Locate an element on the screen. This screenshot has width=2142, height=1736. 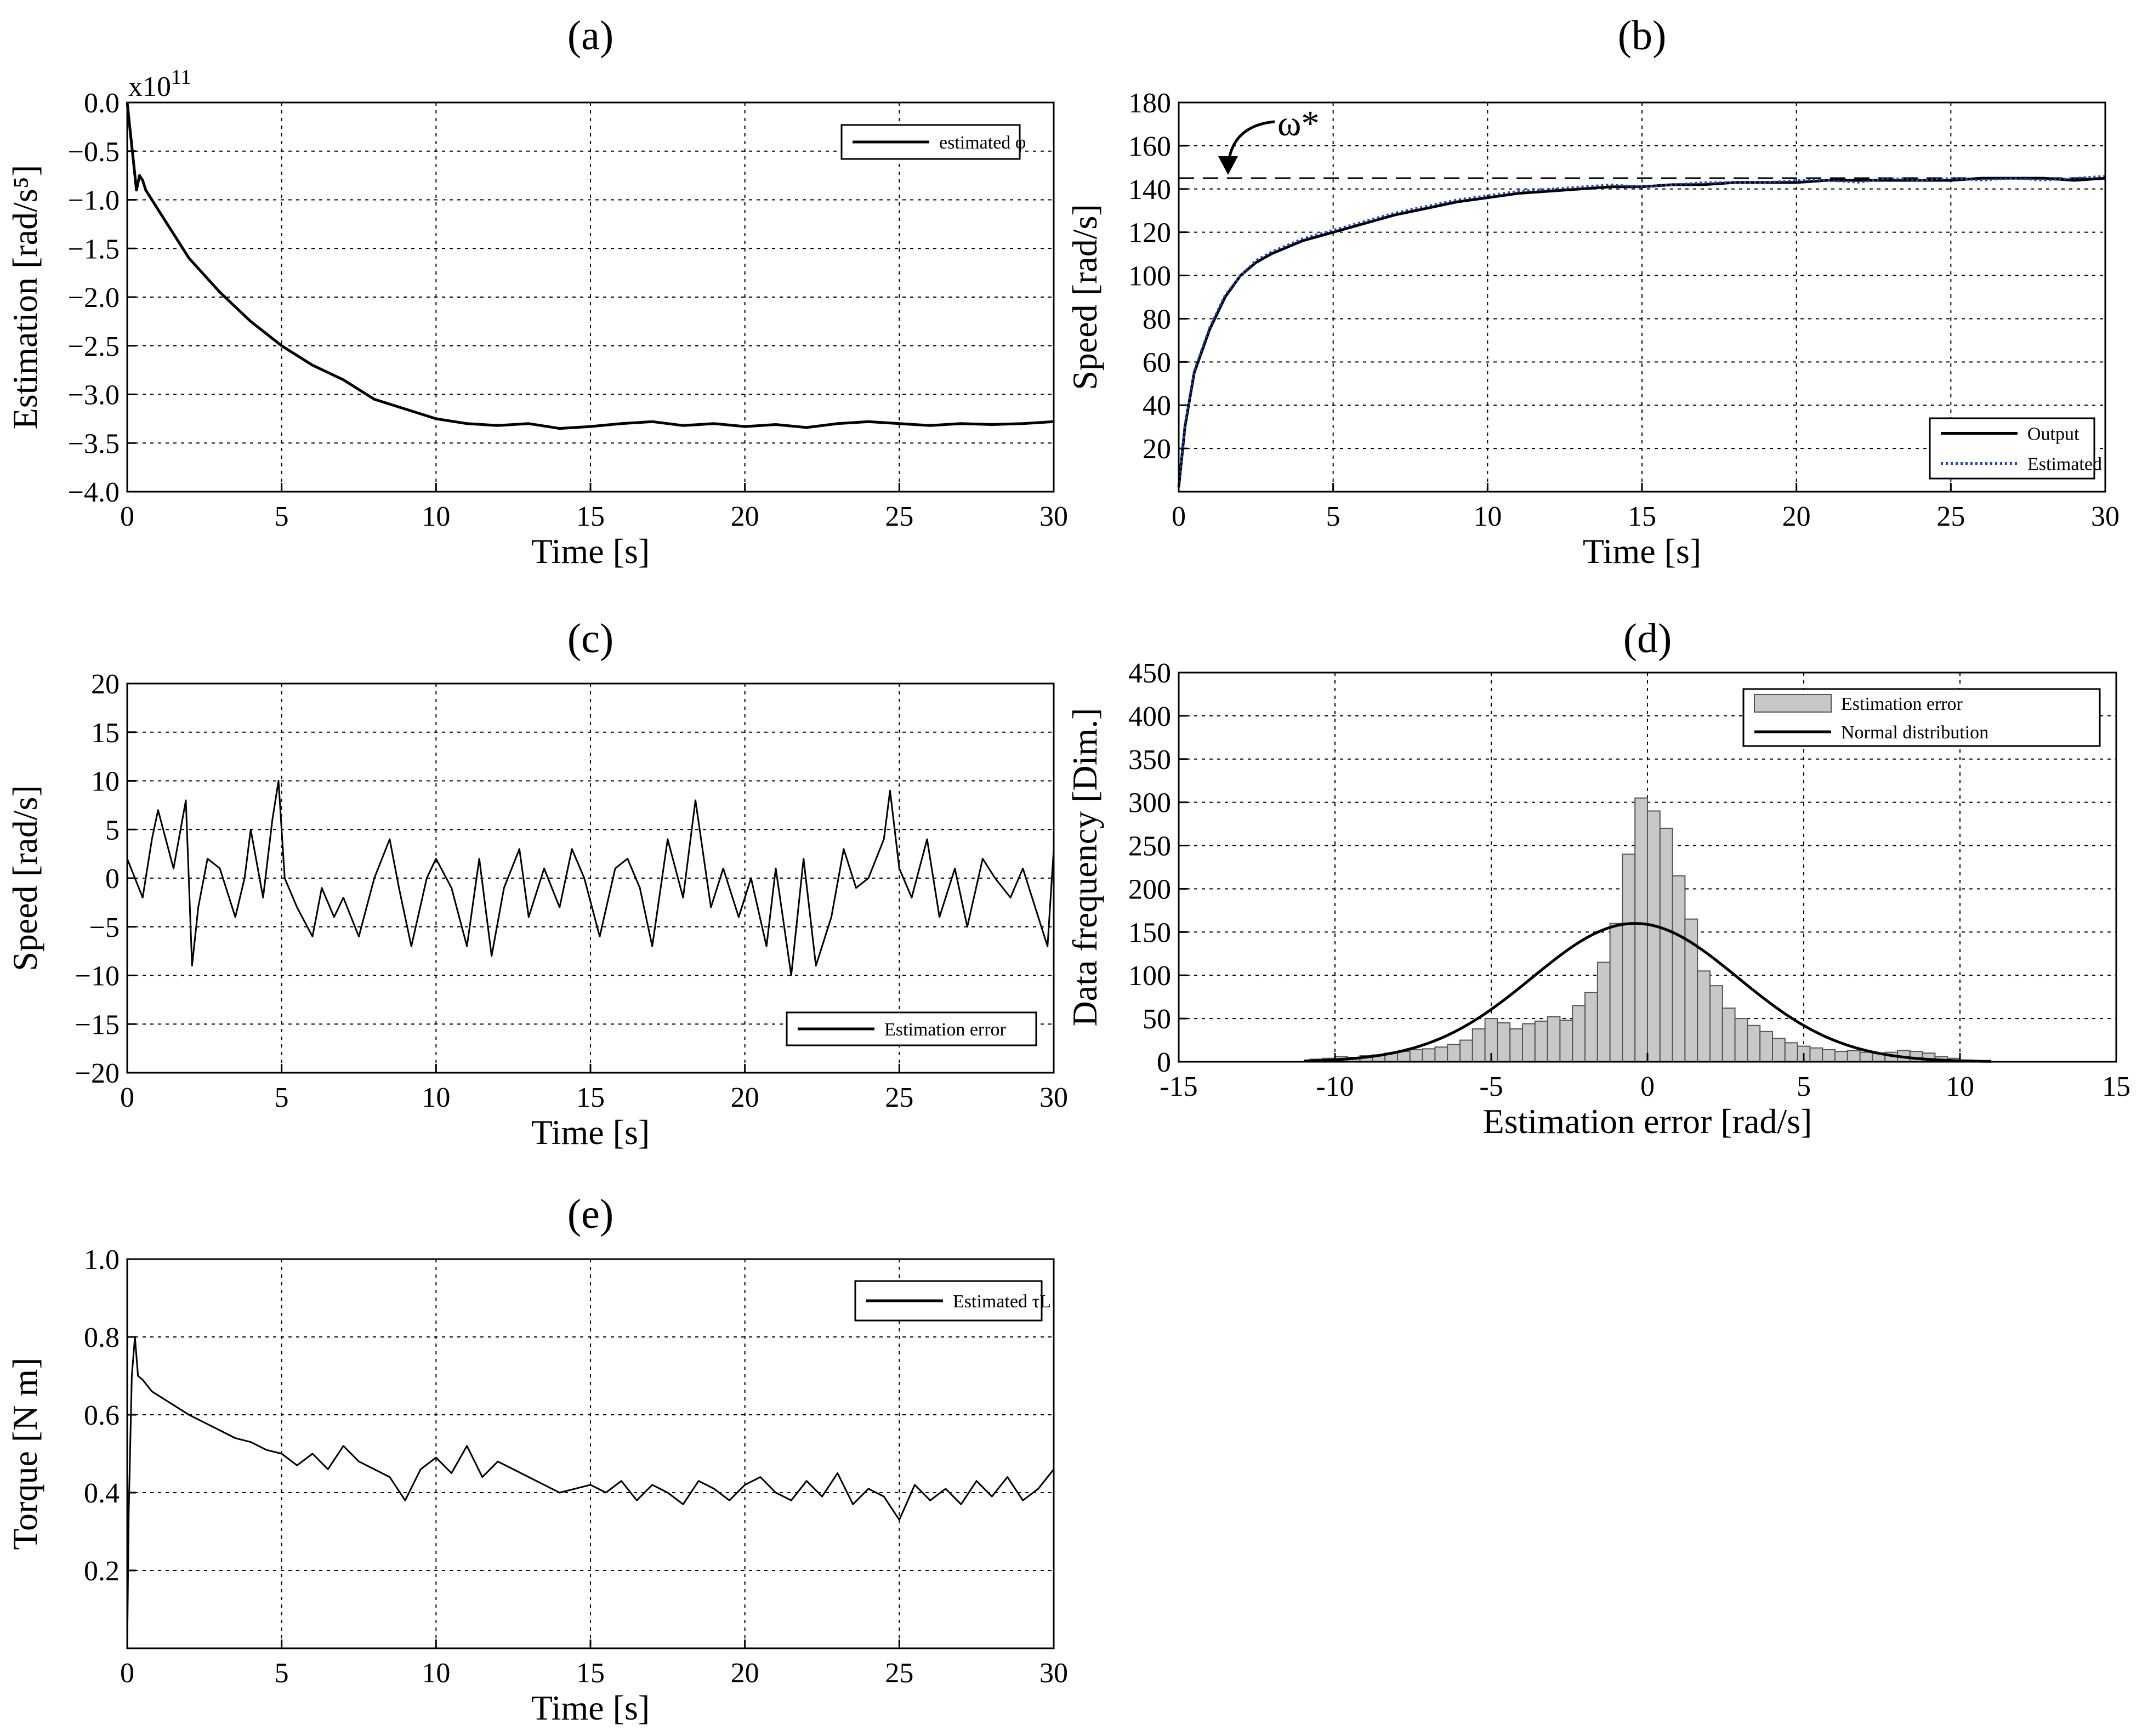
y-tick-label: 350 is located at coordinates (1150, 760).